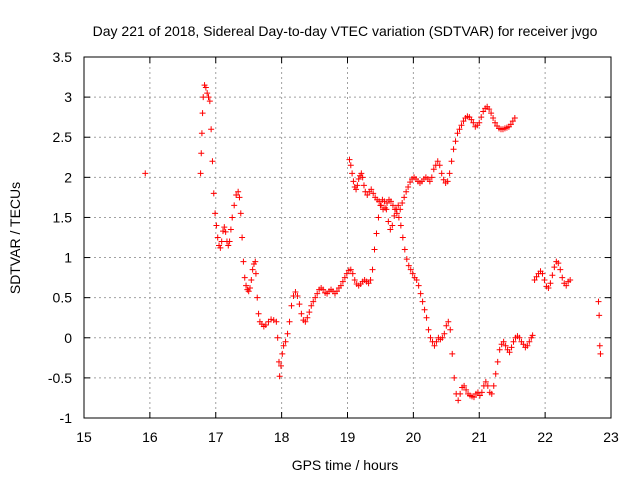 The height and width of the screenshot is (480, 640). I want to click on x-tick-label: 17, so click(216, 437).